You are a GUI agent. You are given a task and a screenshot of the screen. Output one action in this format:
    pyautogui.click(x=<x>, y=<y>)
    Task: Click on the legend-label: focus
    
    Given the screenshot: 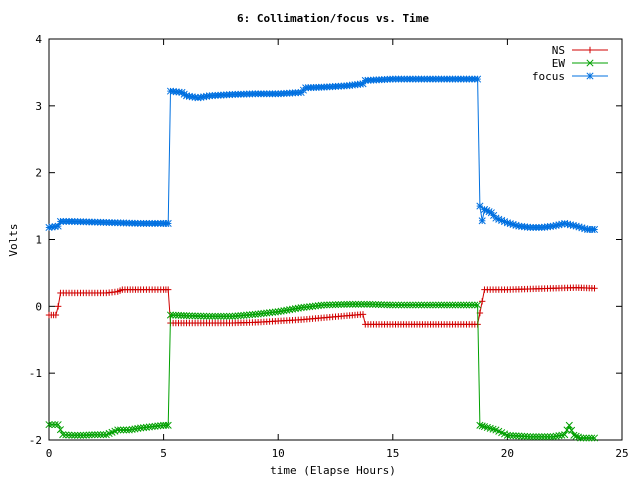 What is the action you would take?
    pyautogui.click(x=548, y=76)
    